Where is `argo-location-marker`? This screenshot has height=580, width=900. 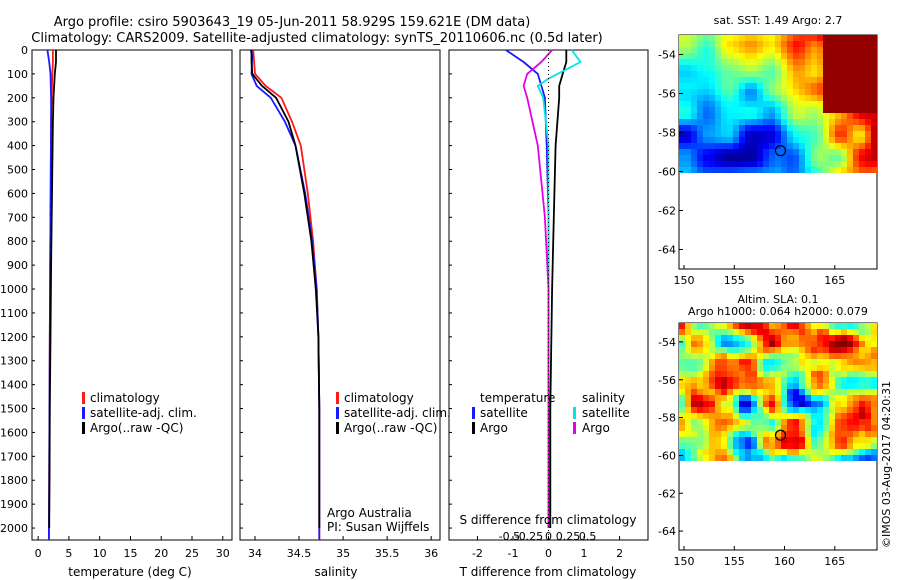 argo-location-marker is located at coordinates (780, 435).